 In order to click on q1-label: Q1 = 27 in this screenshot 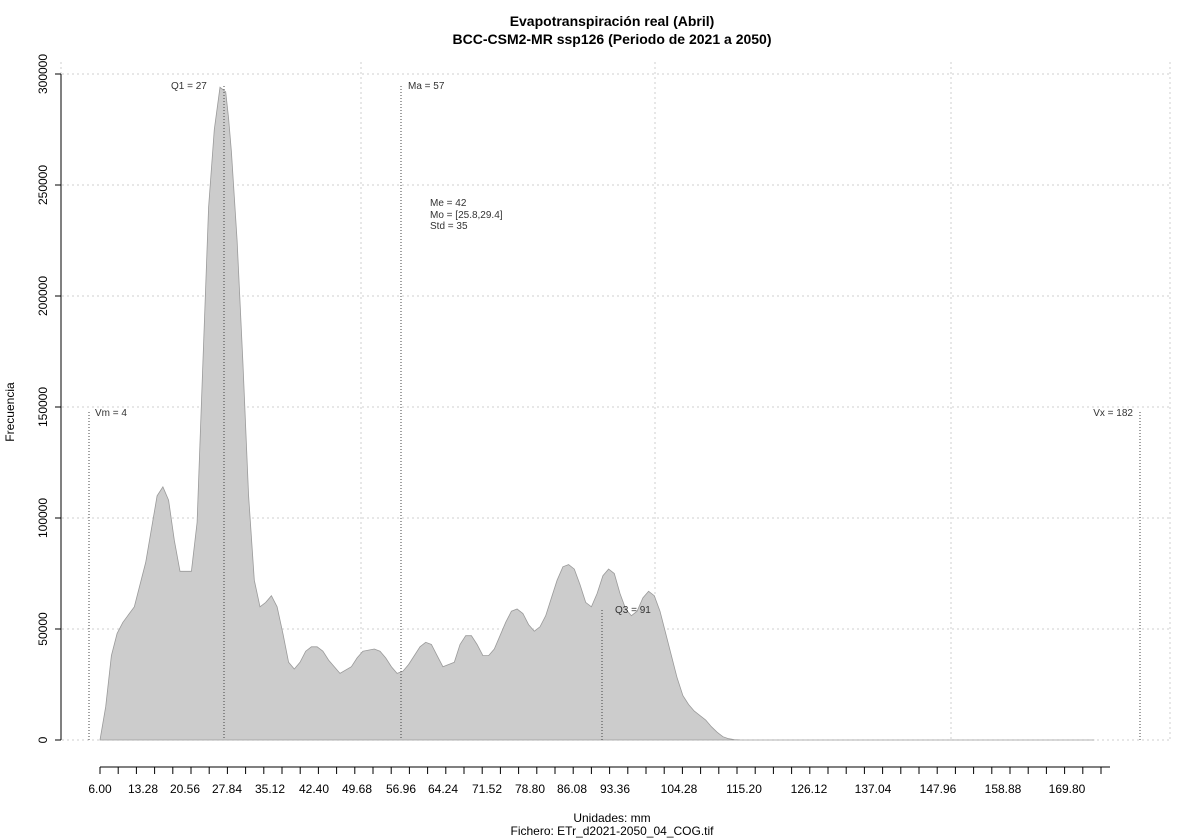, I will do `click(189, 86)`.